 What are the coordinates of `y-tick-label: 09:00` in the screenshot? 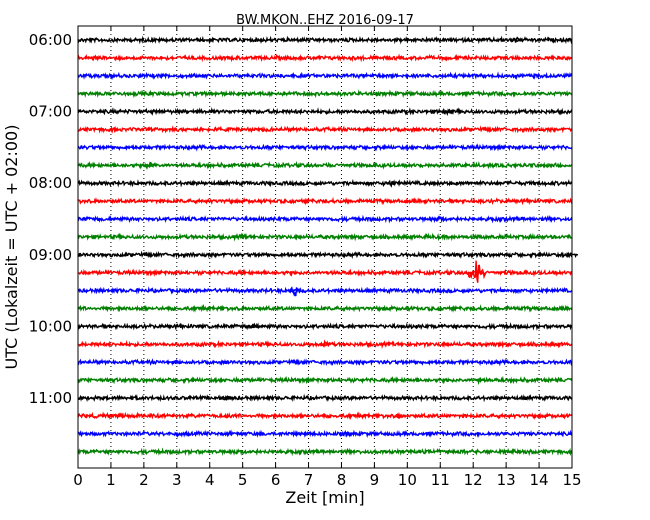 It's located at (50, 255).